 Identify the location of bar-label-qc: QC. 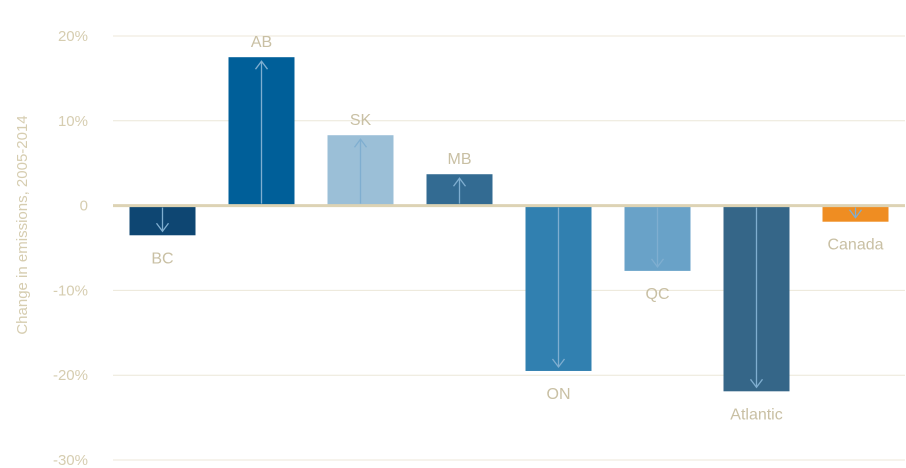
(658, 294).